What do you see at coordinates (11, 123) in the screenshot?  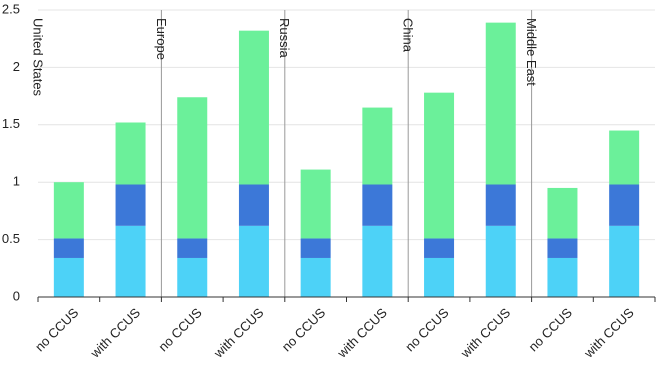 I see `y-tick-label: 1.5` at bounding box center [11, 123].